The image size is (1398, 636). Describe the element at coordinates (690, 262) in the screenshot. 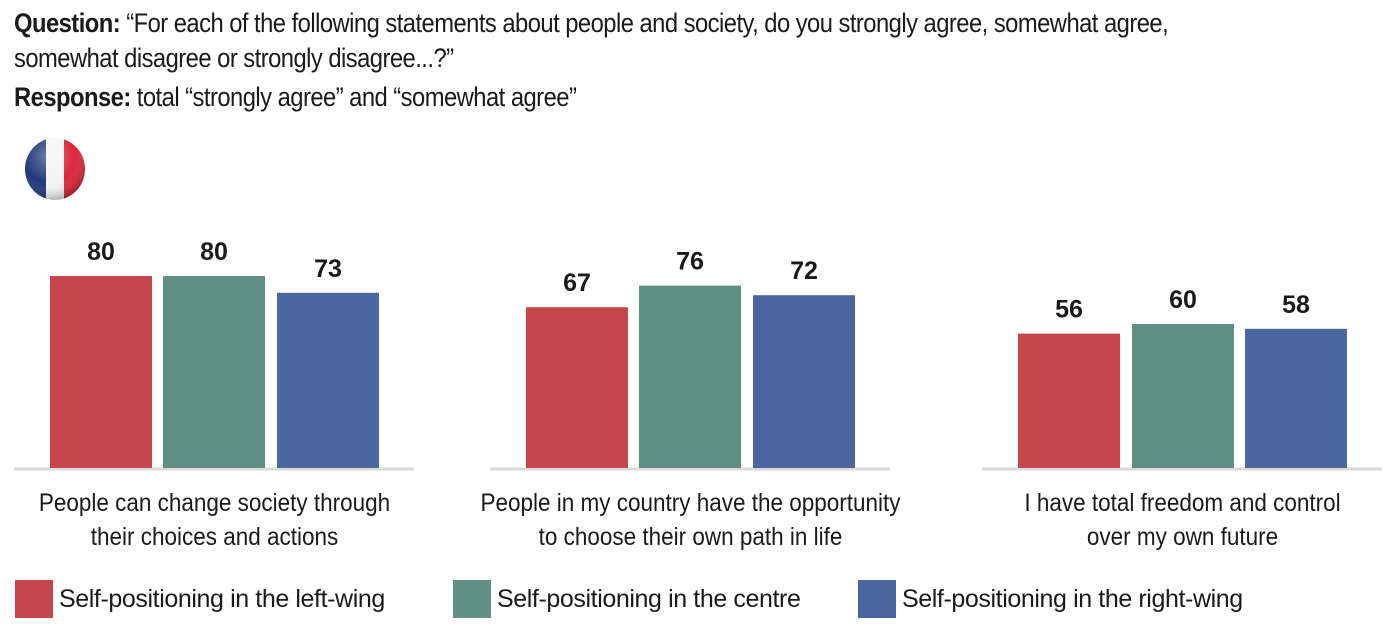

I see `data-label: 76` at that location.